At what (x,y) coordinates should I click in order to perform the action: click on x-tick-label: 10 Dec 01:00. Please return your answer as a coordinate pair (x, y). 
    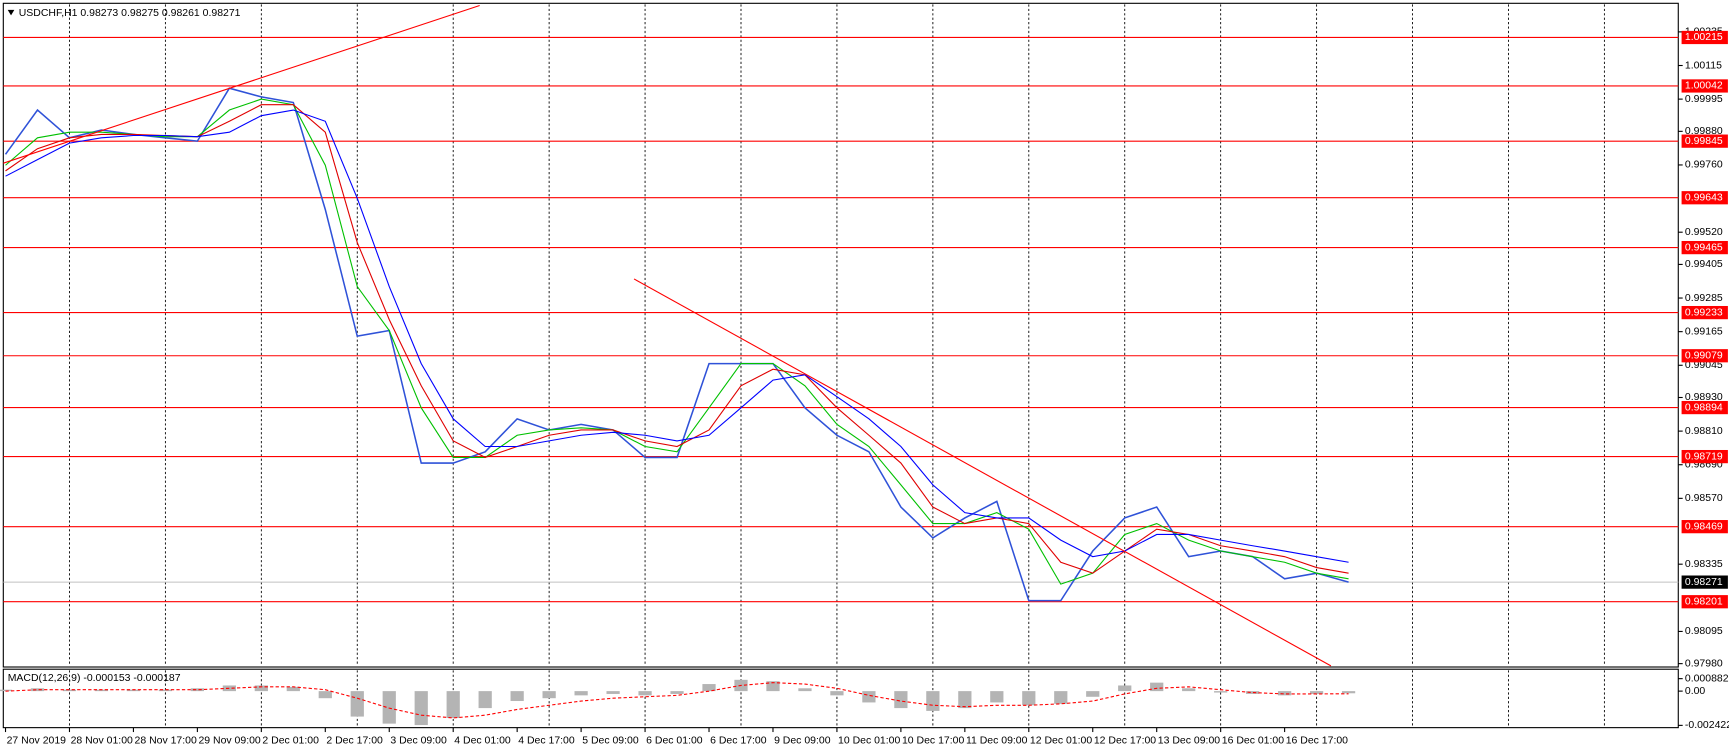
    Looking at the image, I should click on (869, 741).